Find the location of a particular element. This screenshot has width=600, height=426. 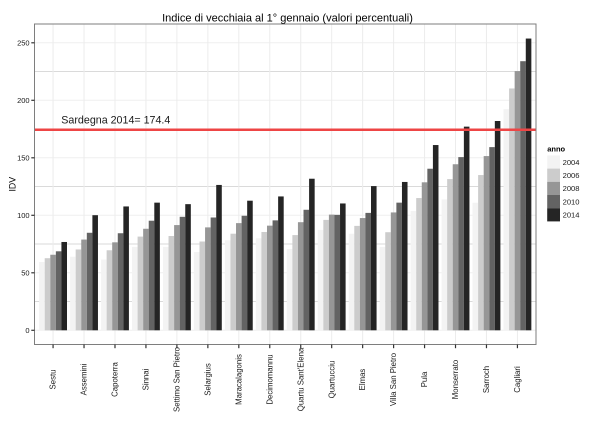

svg-text: Quartu Sant'Elena is located at coordinates (300, 379).